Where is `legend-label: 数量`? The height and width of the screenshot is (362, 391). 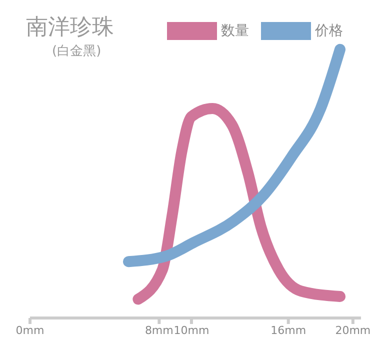
legend-label: 数量 is located at coordinates (235, 31).